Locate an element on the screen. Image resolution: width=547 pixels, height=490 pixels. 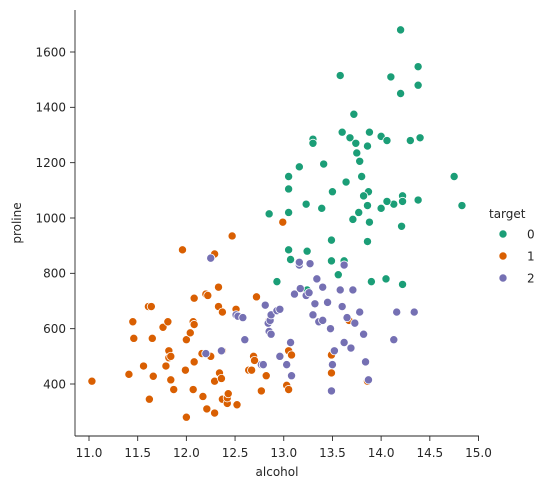
legend-marker is located at coordinates (503, 278).